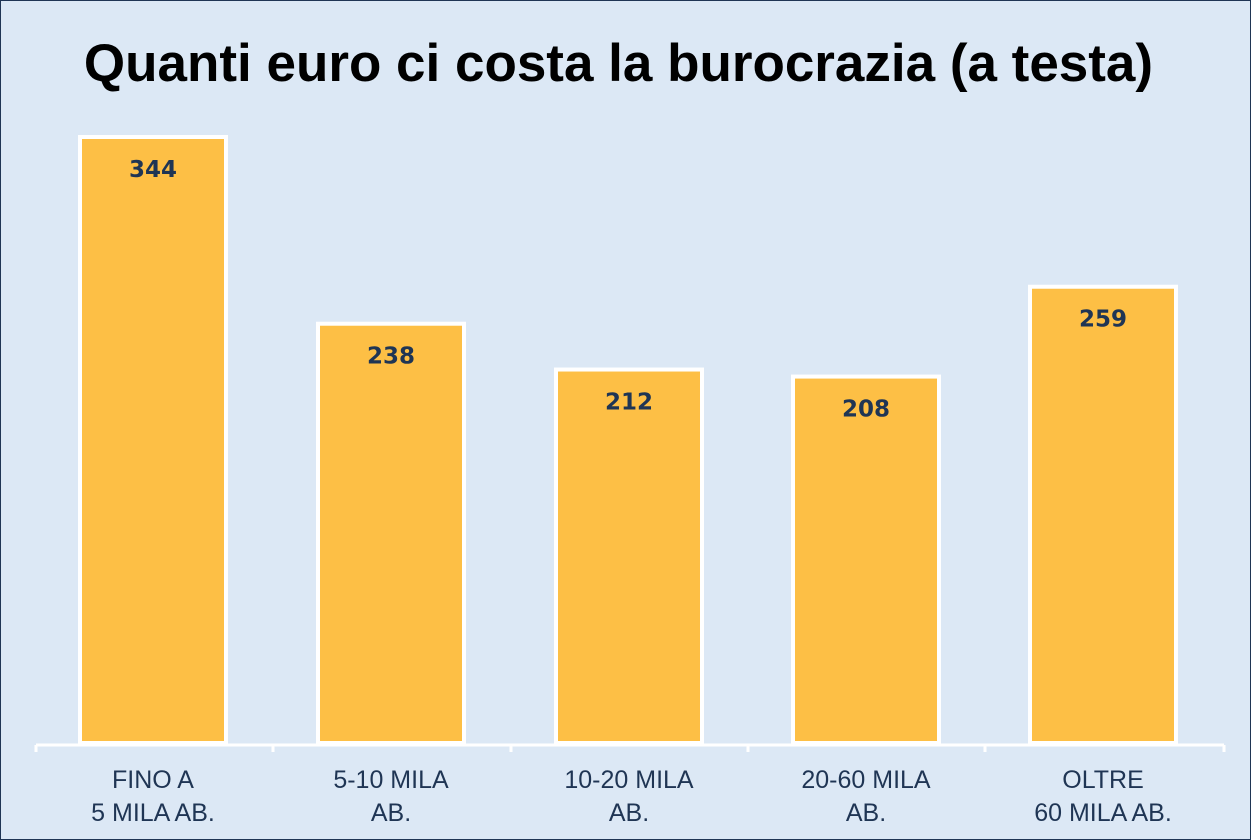  I want to click on x-tick-label: OLTRE 60 MILA AB., so click(1103, 796).